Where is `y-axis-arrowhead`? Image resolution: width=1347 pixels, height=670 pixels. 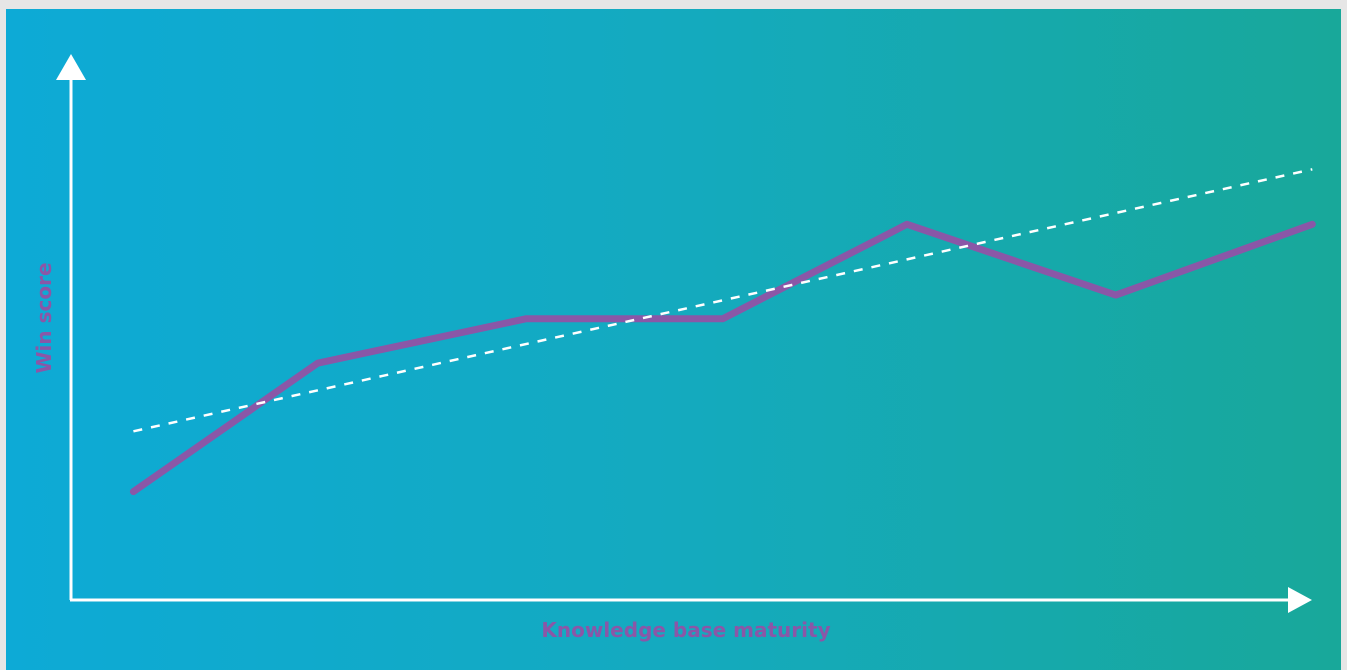 y-axis-arrowhead is located at coordinates (71, 67).